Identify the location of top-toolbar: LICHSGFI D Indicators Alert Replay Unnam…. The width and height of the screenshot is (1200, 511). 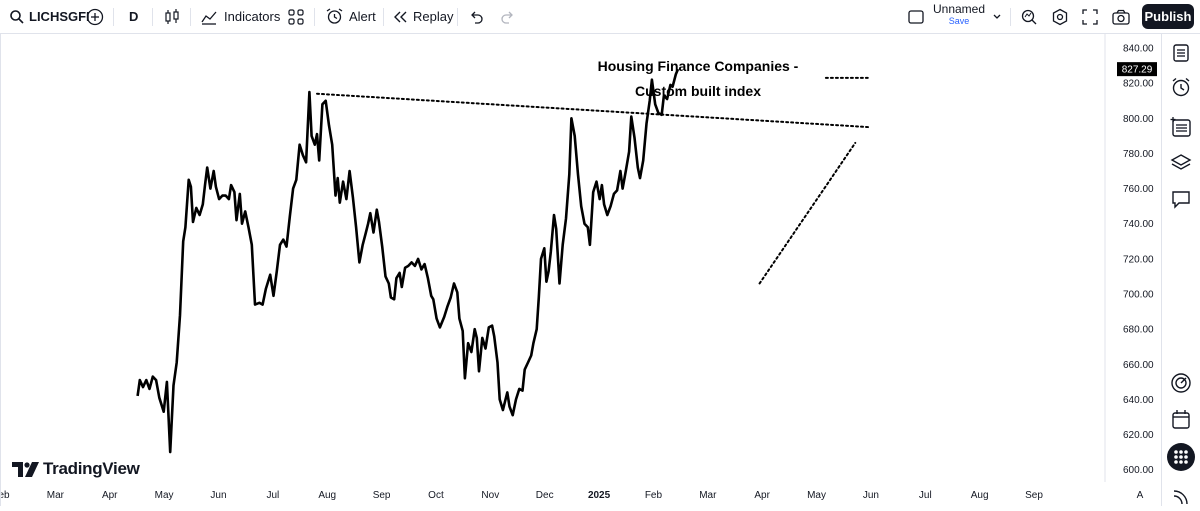
(600, 17).